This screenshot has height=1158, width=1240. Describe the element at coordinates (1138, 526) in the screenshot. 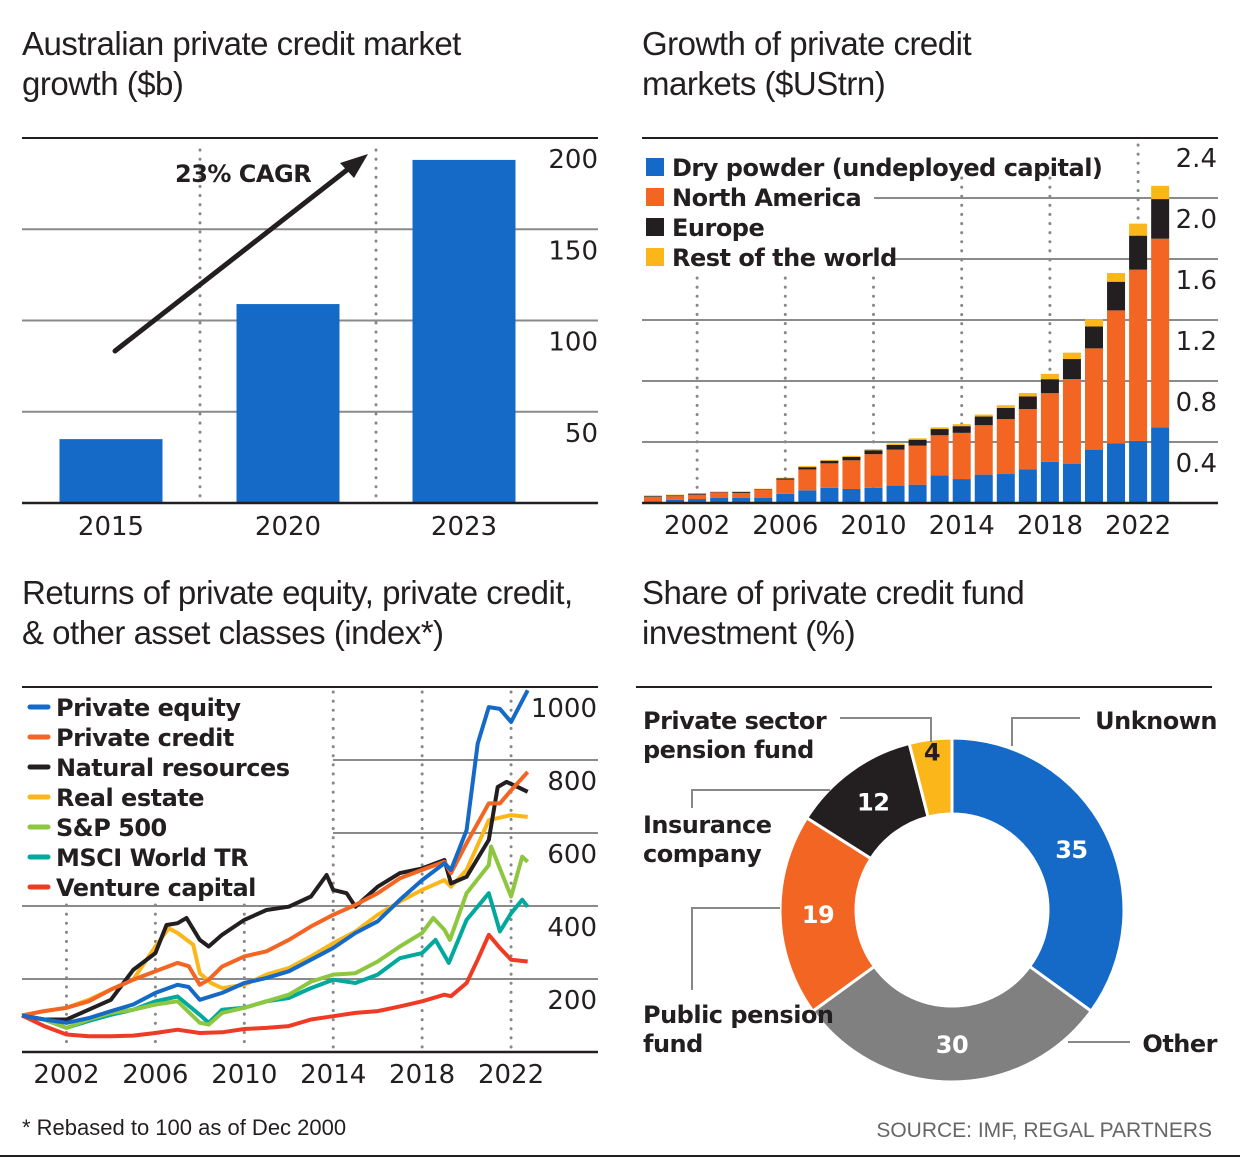

I see `chart2-x-tick: 2022` at that location.